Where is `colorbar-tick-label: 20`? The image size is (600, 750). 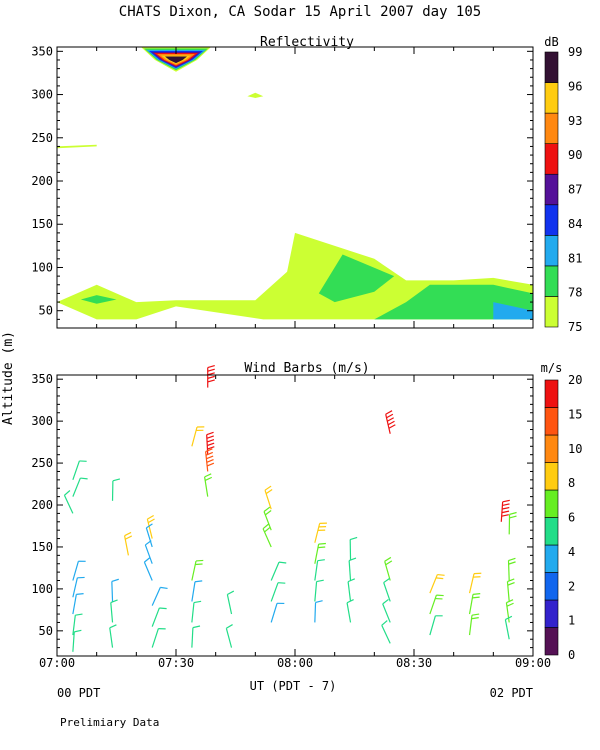
colorbar-tick-label: 20 is located at coordinates (575, 380).